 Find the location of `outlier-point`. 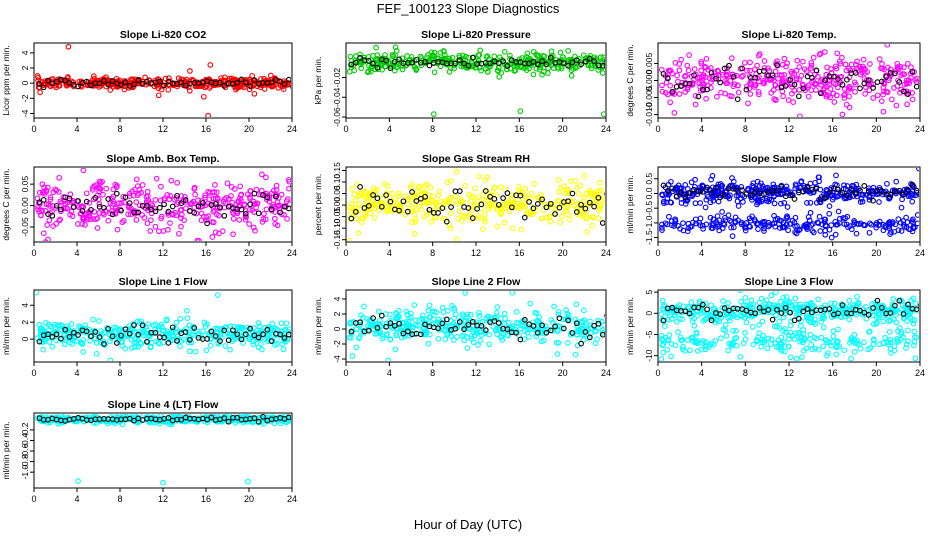

outlier-point is located at coordinates (350, 239).